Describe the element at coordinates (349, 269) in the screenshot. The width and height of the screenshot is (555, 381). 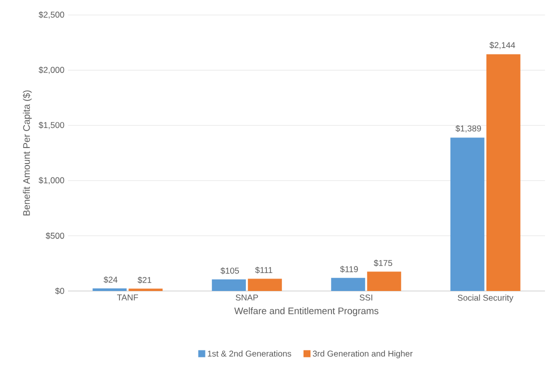
I see `data-label: $119` at that location.